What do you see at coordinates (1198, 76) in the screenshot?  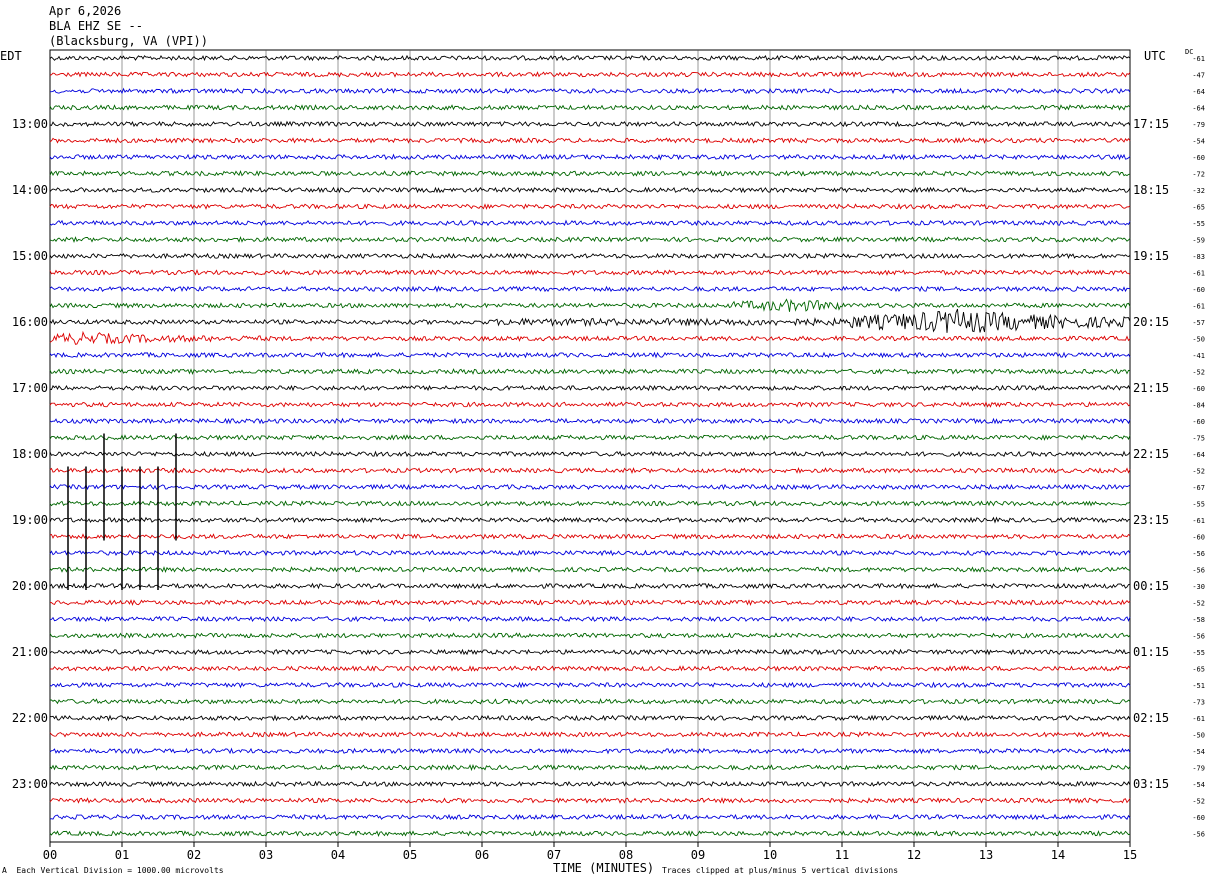 I see `dc-offset-label: -47` at bounding box center [1198, 76].